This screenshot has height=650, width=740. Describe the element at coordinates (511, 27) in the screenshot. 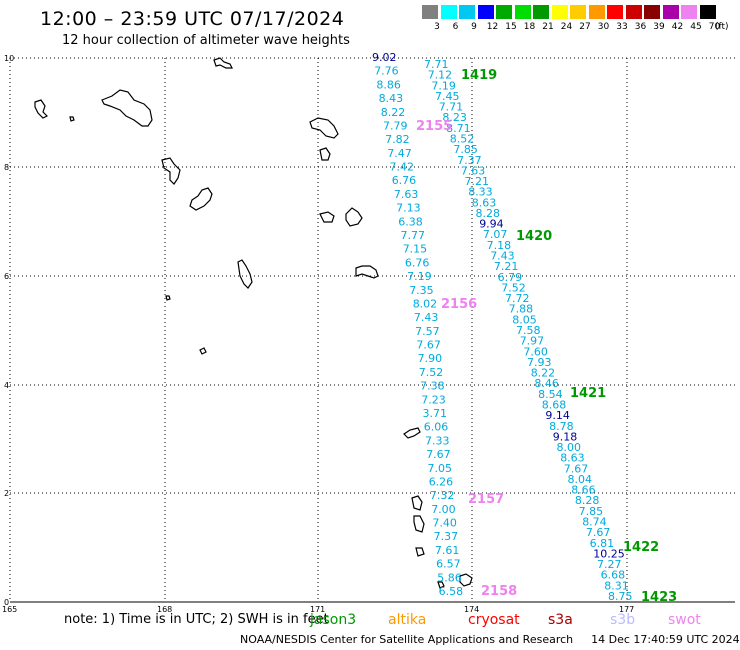

I see `legend-label: 15` at that location.